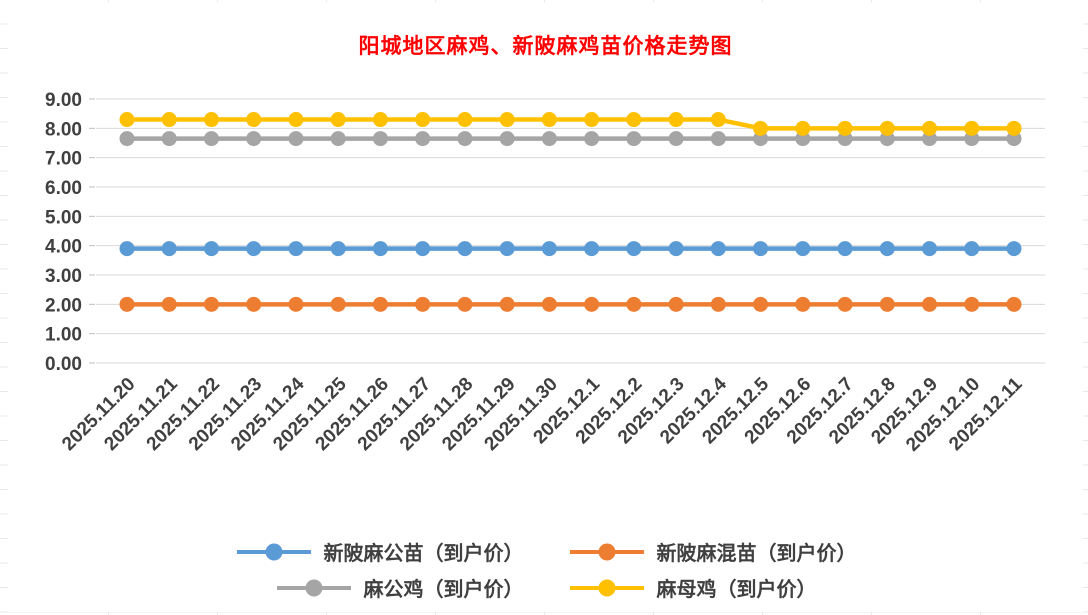 The image size is (1088, 615). I want to click on legend-label: 新陂麻混苗（到户价）, so click(756, 554).